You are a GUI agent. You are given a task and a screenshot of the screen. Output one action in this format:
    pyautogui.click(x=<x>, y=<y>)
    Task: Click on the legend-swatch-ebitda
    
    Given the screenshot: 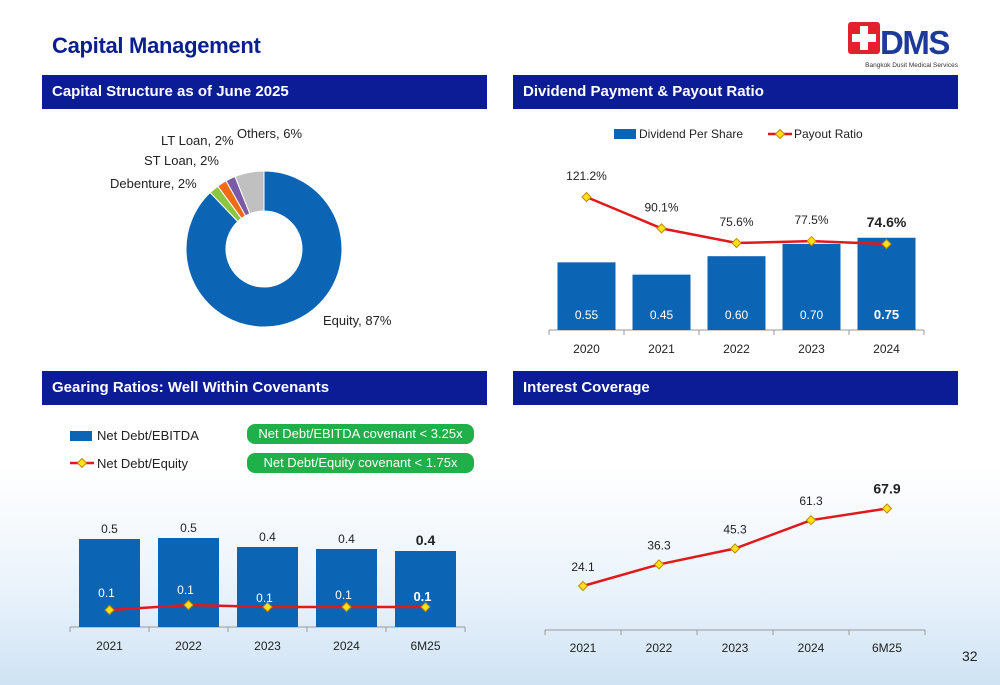 What is the action you would take?
    pyautogui.click(x=81, y=436)
    